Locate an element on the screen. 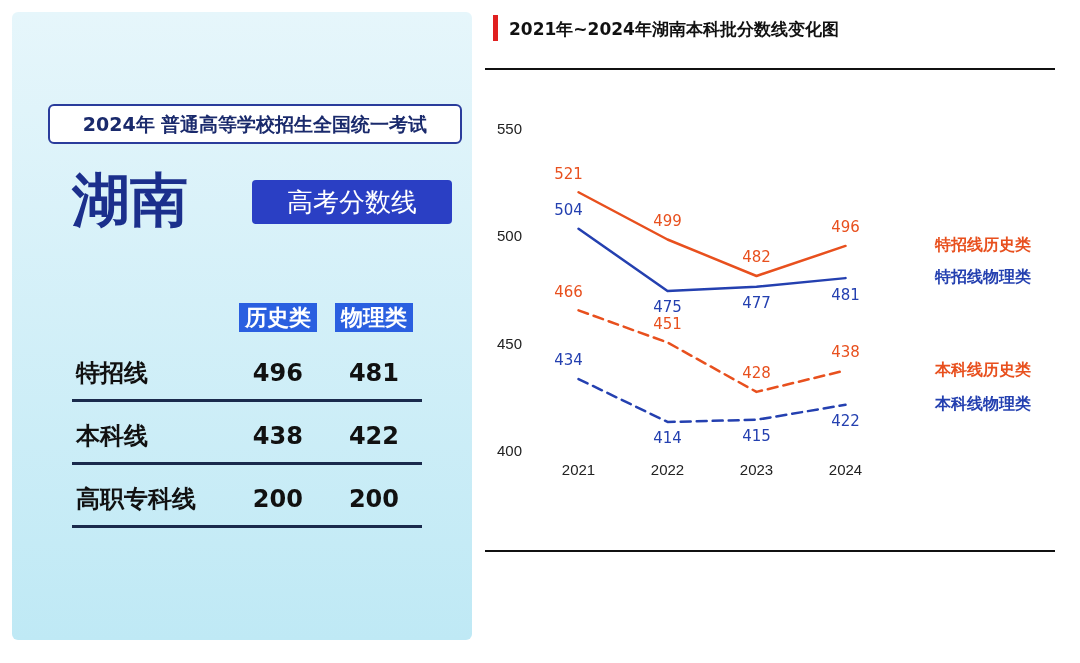  data-label: 521 is located at coordinates (568, 173).